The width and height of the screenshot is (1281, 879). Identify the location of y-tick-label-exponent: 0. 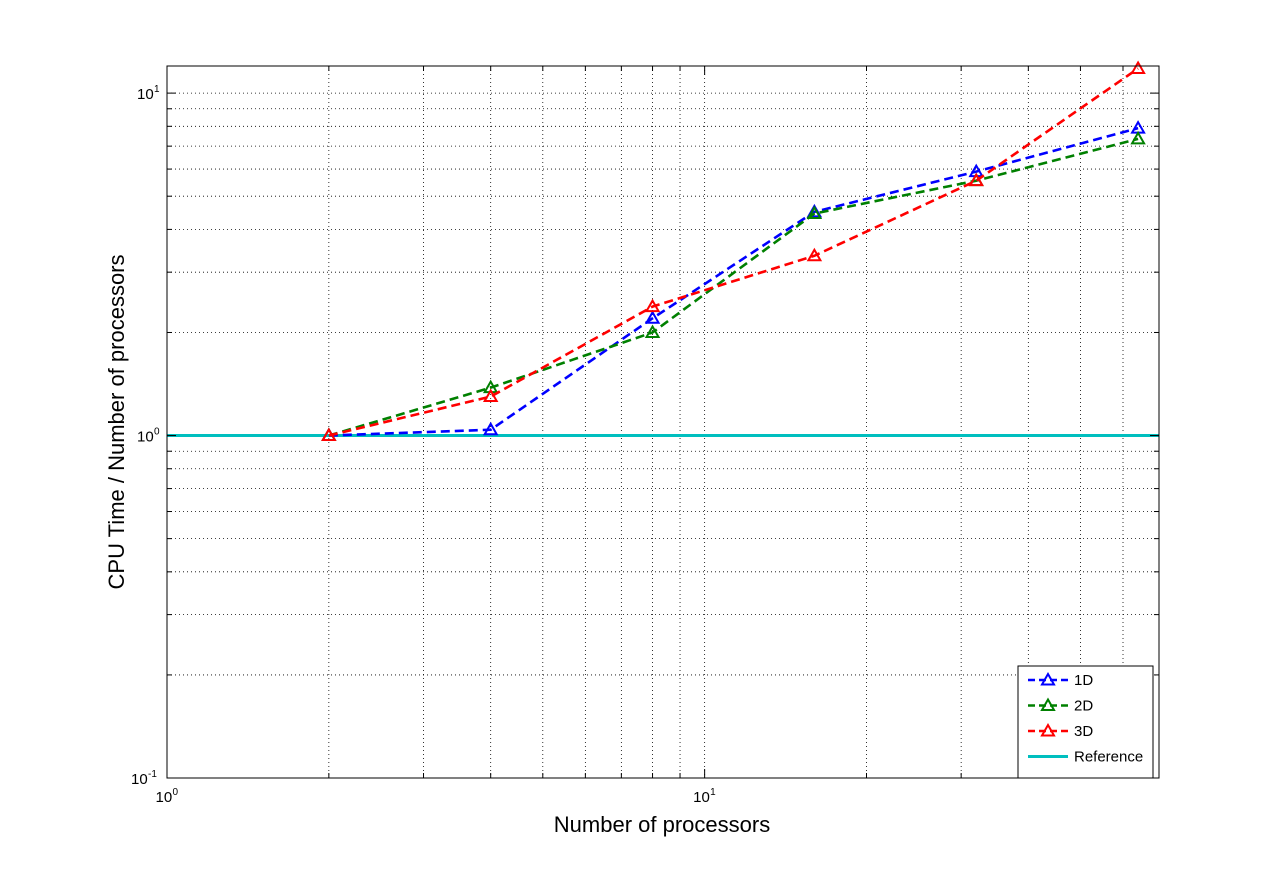
(157, 432).